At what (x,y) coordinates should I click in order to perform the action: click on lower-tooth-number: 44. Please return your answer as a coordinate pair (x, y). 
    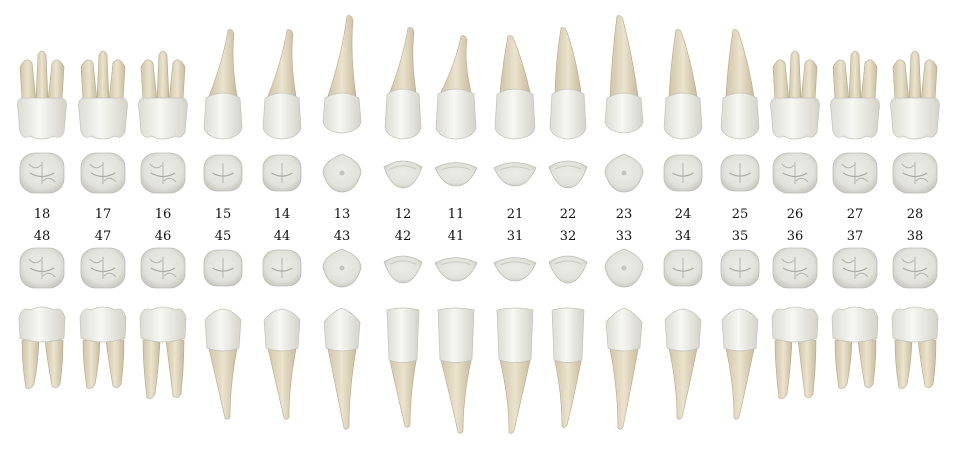
    Looking at the image, I should click on (282, 236).